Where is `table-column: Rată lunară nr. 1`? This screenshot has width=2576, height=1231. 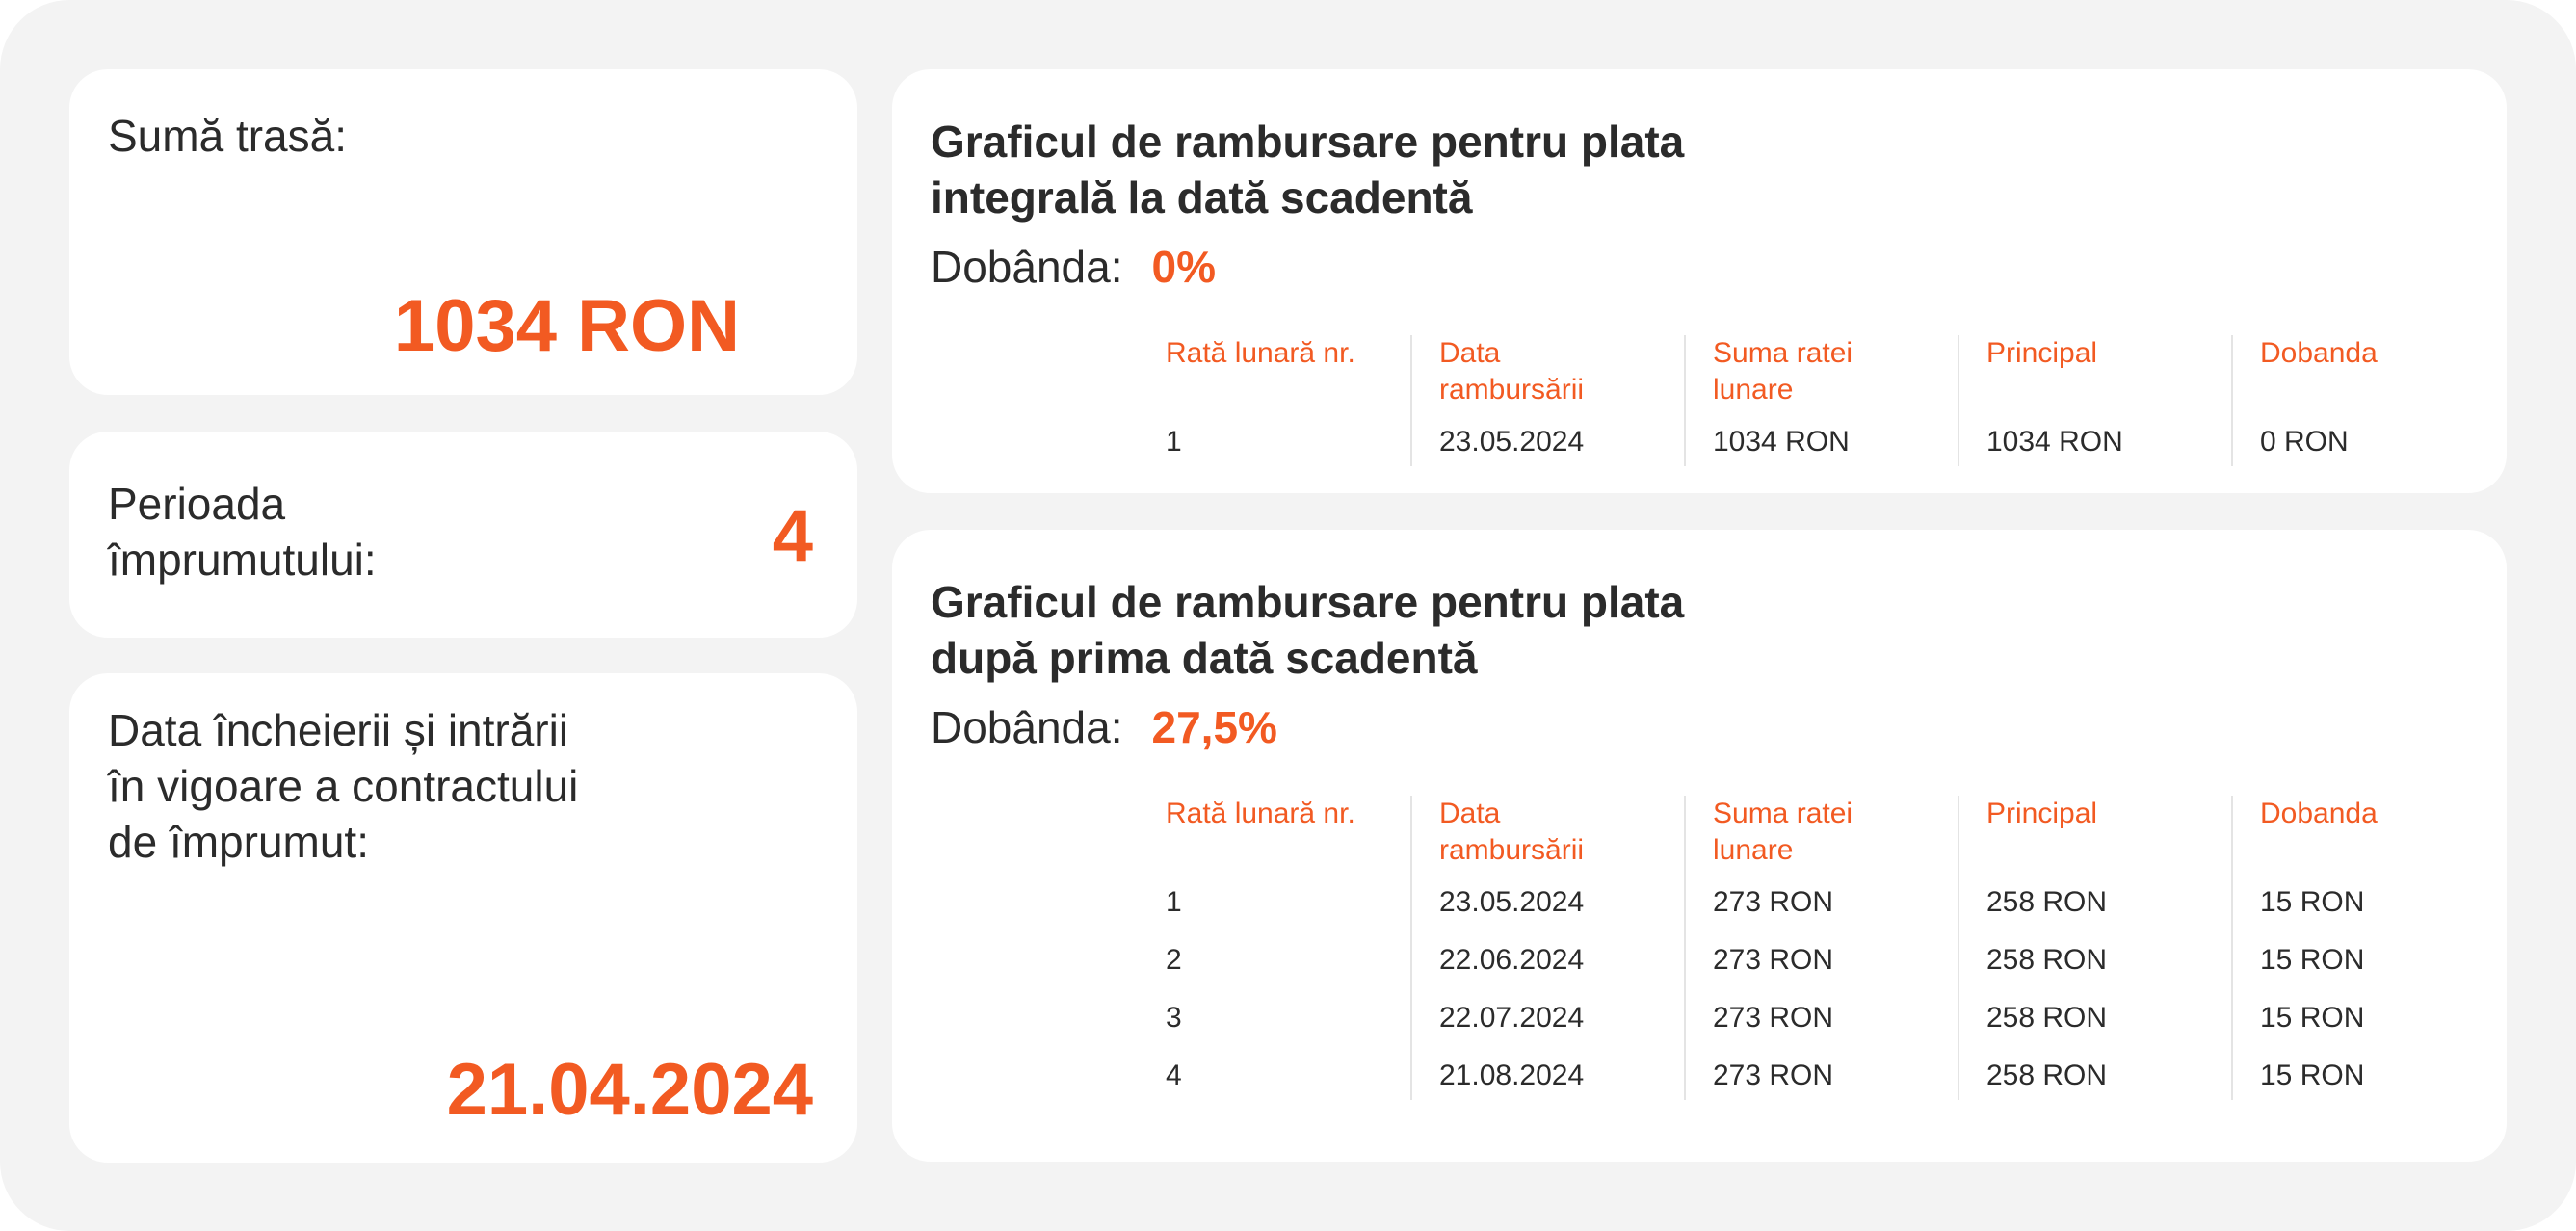 table-column: Rată lunară nr. 1 is located at coordinates (1286, 400).